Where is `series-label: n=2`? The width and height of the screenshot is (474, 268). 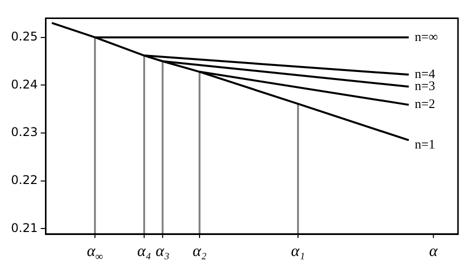 series-label: n=2 is located at coordinates (425, 104).